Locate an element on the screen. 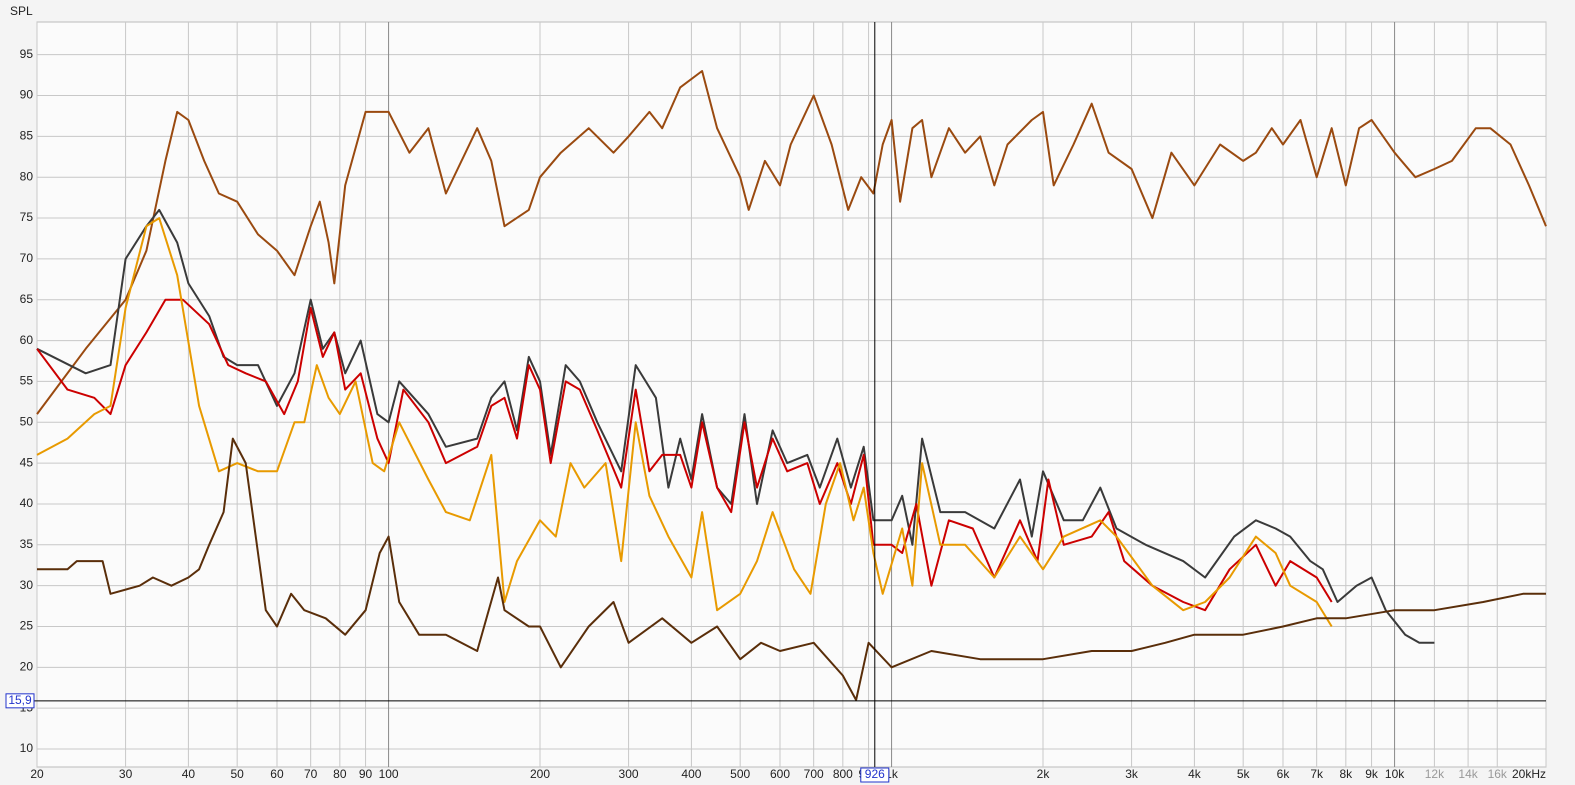 The image size is (1575, 785). x-tick-label: 800 is located at coordinates (843, 774).